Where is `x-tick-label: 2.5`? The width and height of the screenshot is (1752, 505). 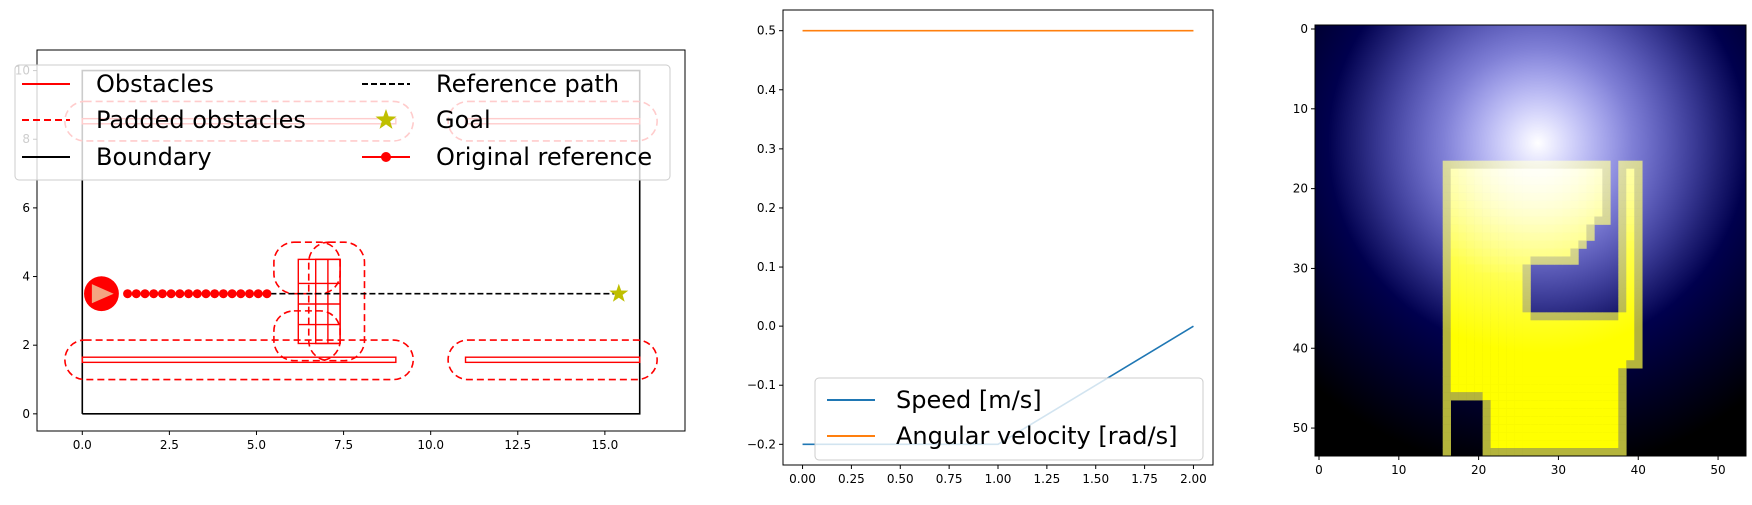
x-tick-label: 2.5 is located at coordinates (169, 445).